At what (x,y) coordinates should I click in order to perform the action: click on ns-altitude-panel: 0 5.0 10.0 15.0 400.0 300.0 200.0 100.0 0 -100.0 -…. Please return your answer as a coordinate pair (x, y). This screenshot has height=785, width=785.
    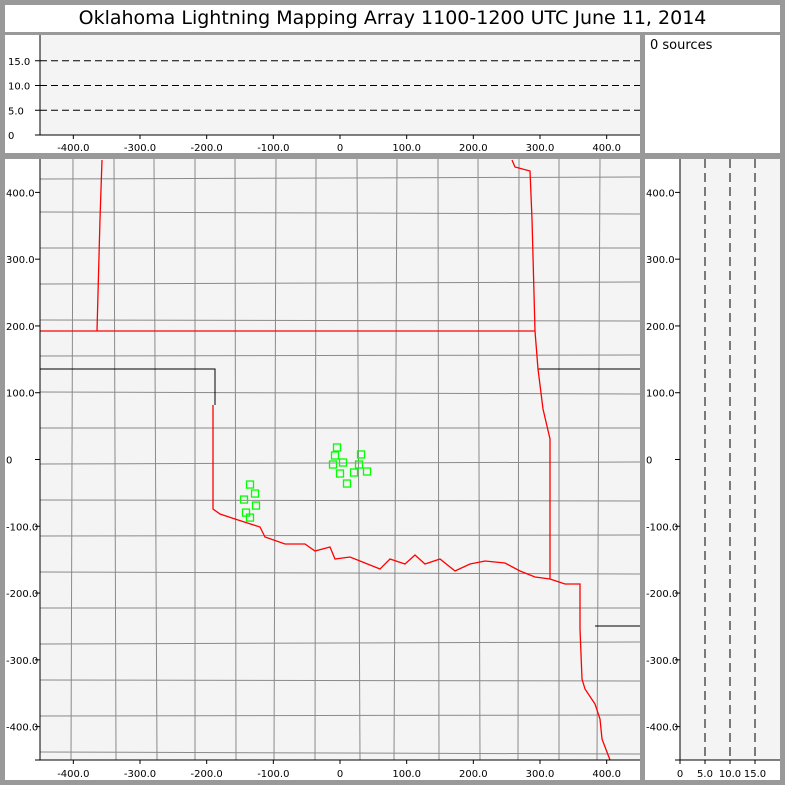
    Looking at the image, I should click on (712, 469).